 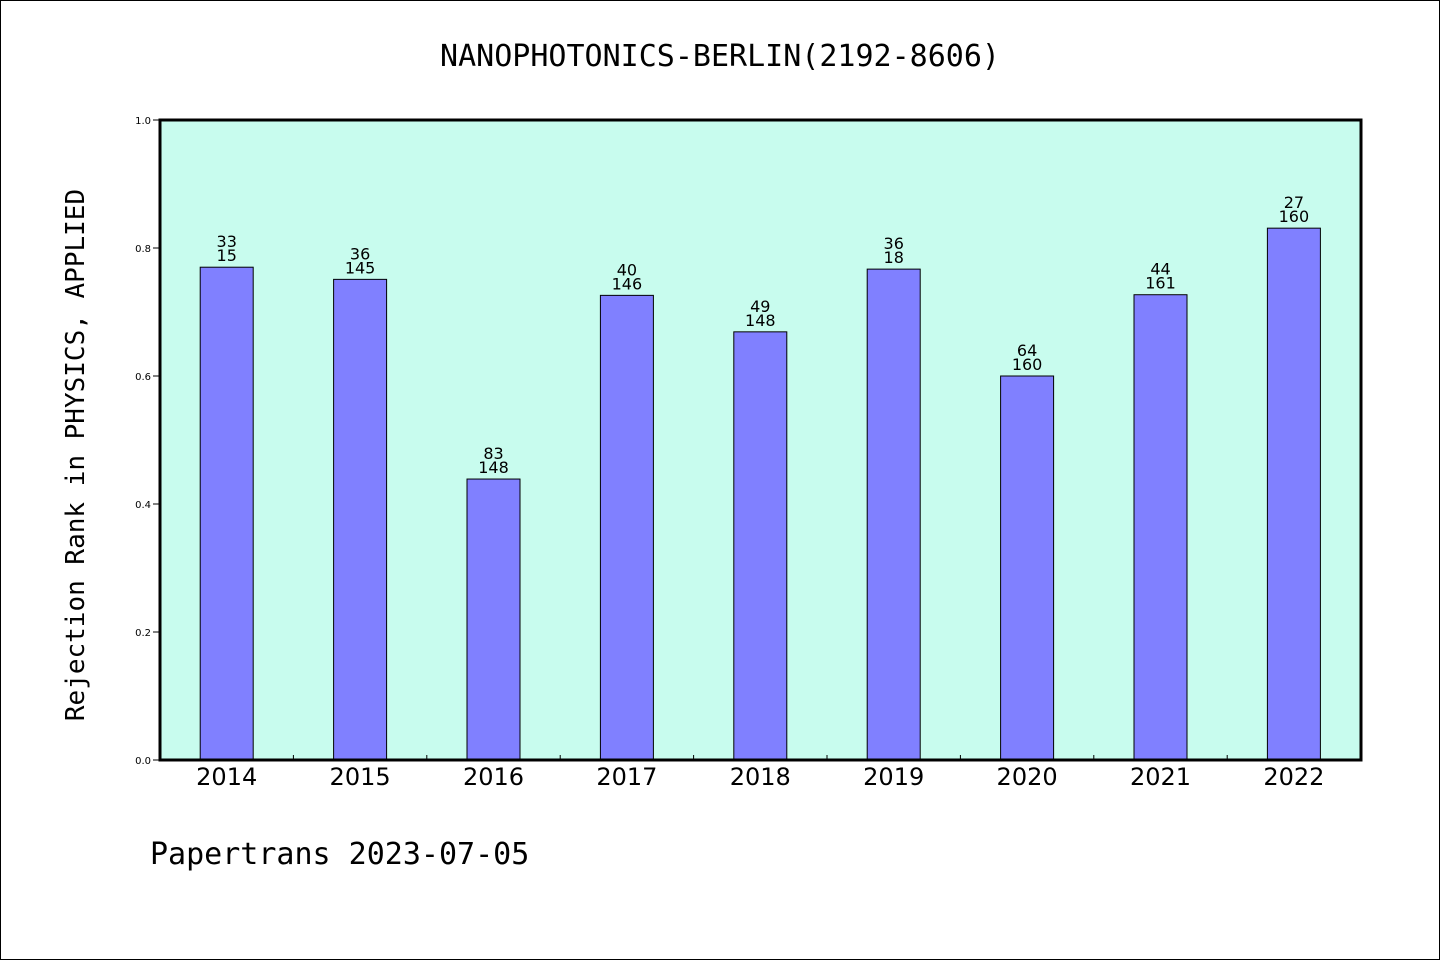 What do you see at coordinates (894, 243) in the screenshot?
I see `data-label-top-2019: 36` at bounding box center [894, 243].